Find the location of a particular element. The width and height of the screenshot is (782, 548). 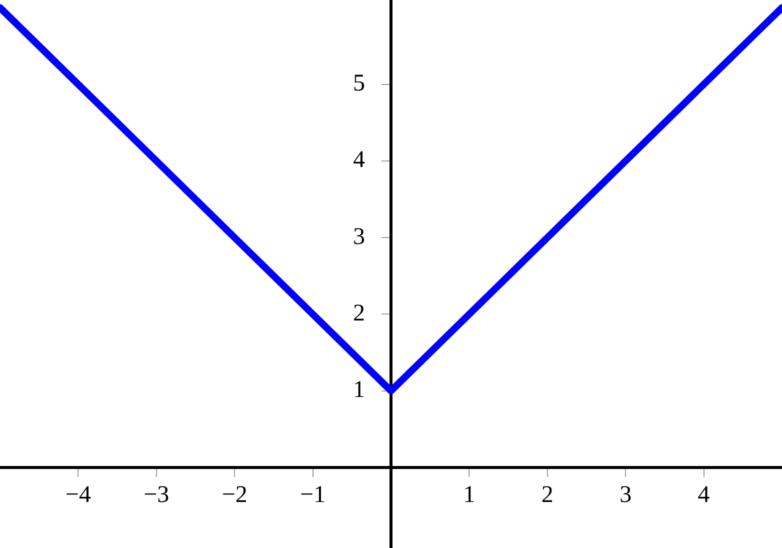

x-tick-label: −1 is located at coordinates (313, 495).